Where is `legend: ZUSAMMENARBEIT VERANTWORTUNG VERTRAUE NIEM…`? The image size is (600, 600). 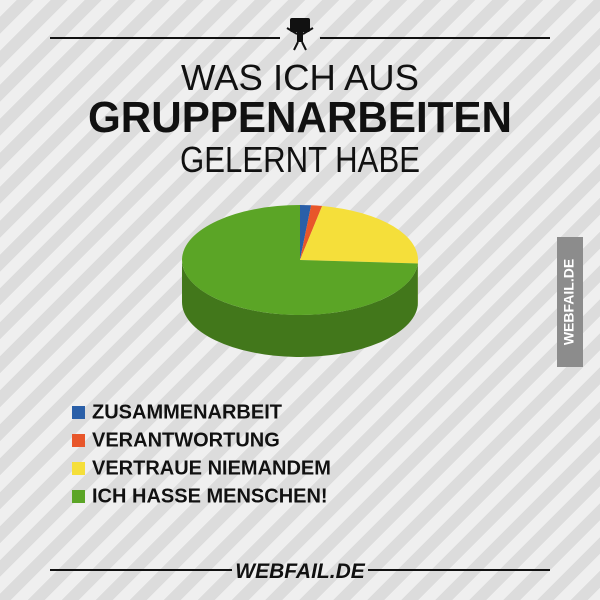 legend: ZUSAMMENARBEIT VERANTWORTUNG VERTRAUE NIEM… is located at coordinates (201, 454).